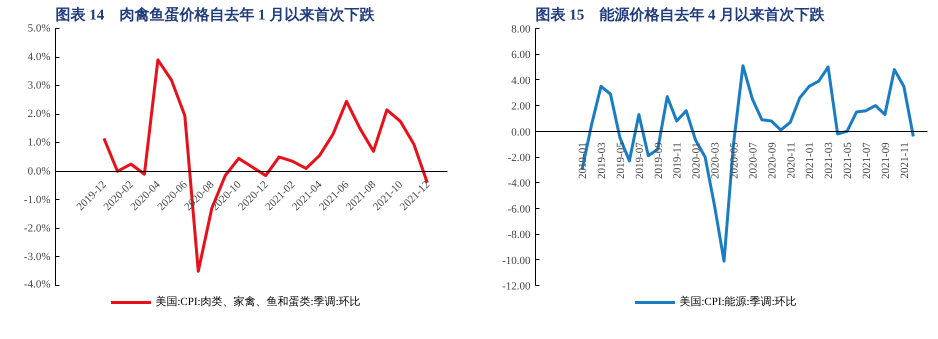 The width and height of the screenshot is (938, 339). I want to click on y-tick-label: 1.0%, so click(39, 142).